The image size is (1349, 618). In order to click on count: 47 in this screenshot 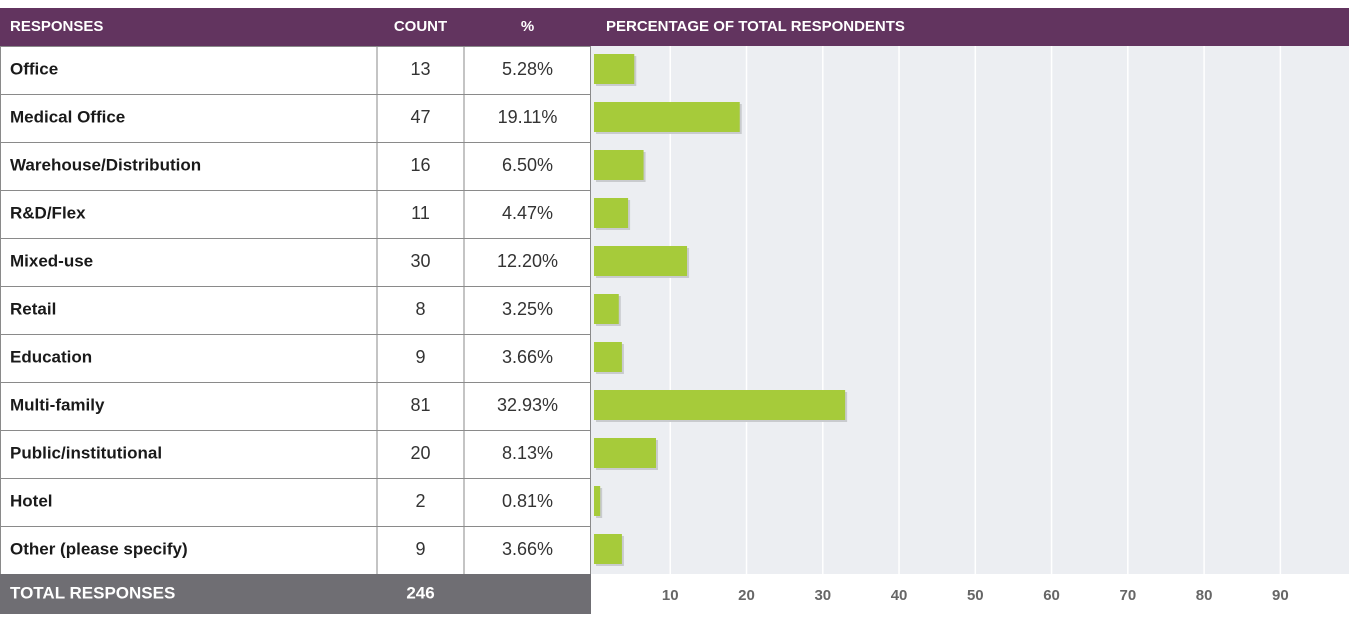, I will do `click(420, 117)`.